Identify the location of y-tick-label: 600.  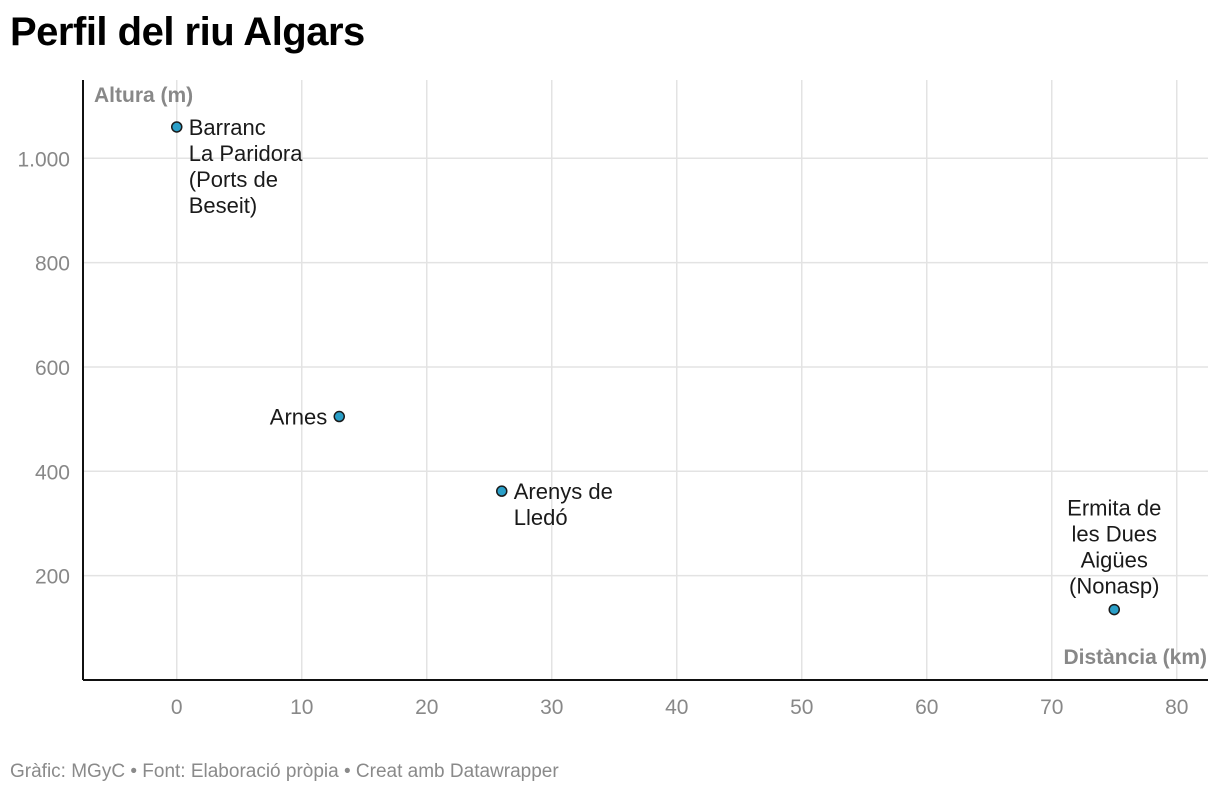
(52, 368).